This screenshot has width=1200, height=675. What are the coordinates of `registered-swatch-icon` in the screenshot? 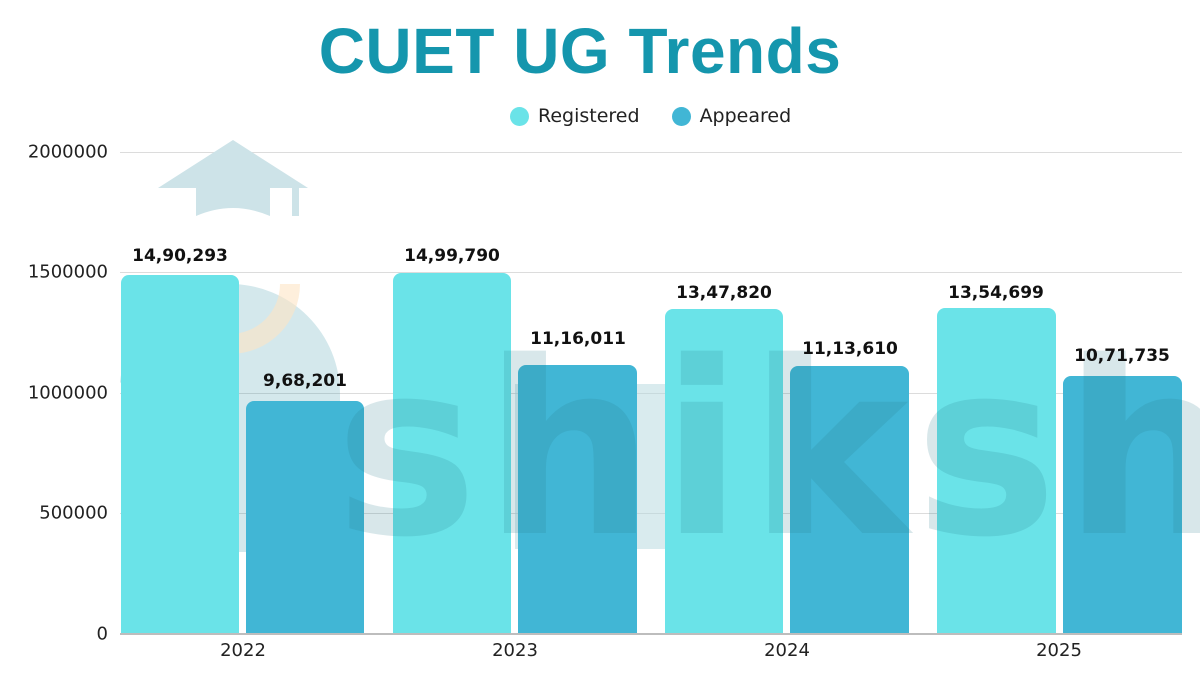 It's located at (519, 116).